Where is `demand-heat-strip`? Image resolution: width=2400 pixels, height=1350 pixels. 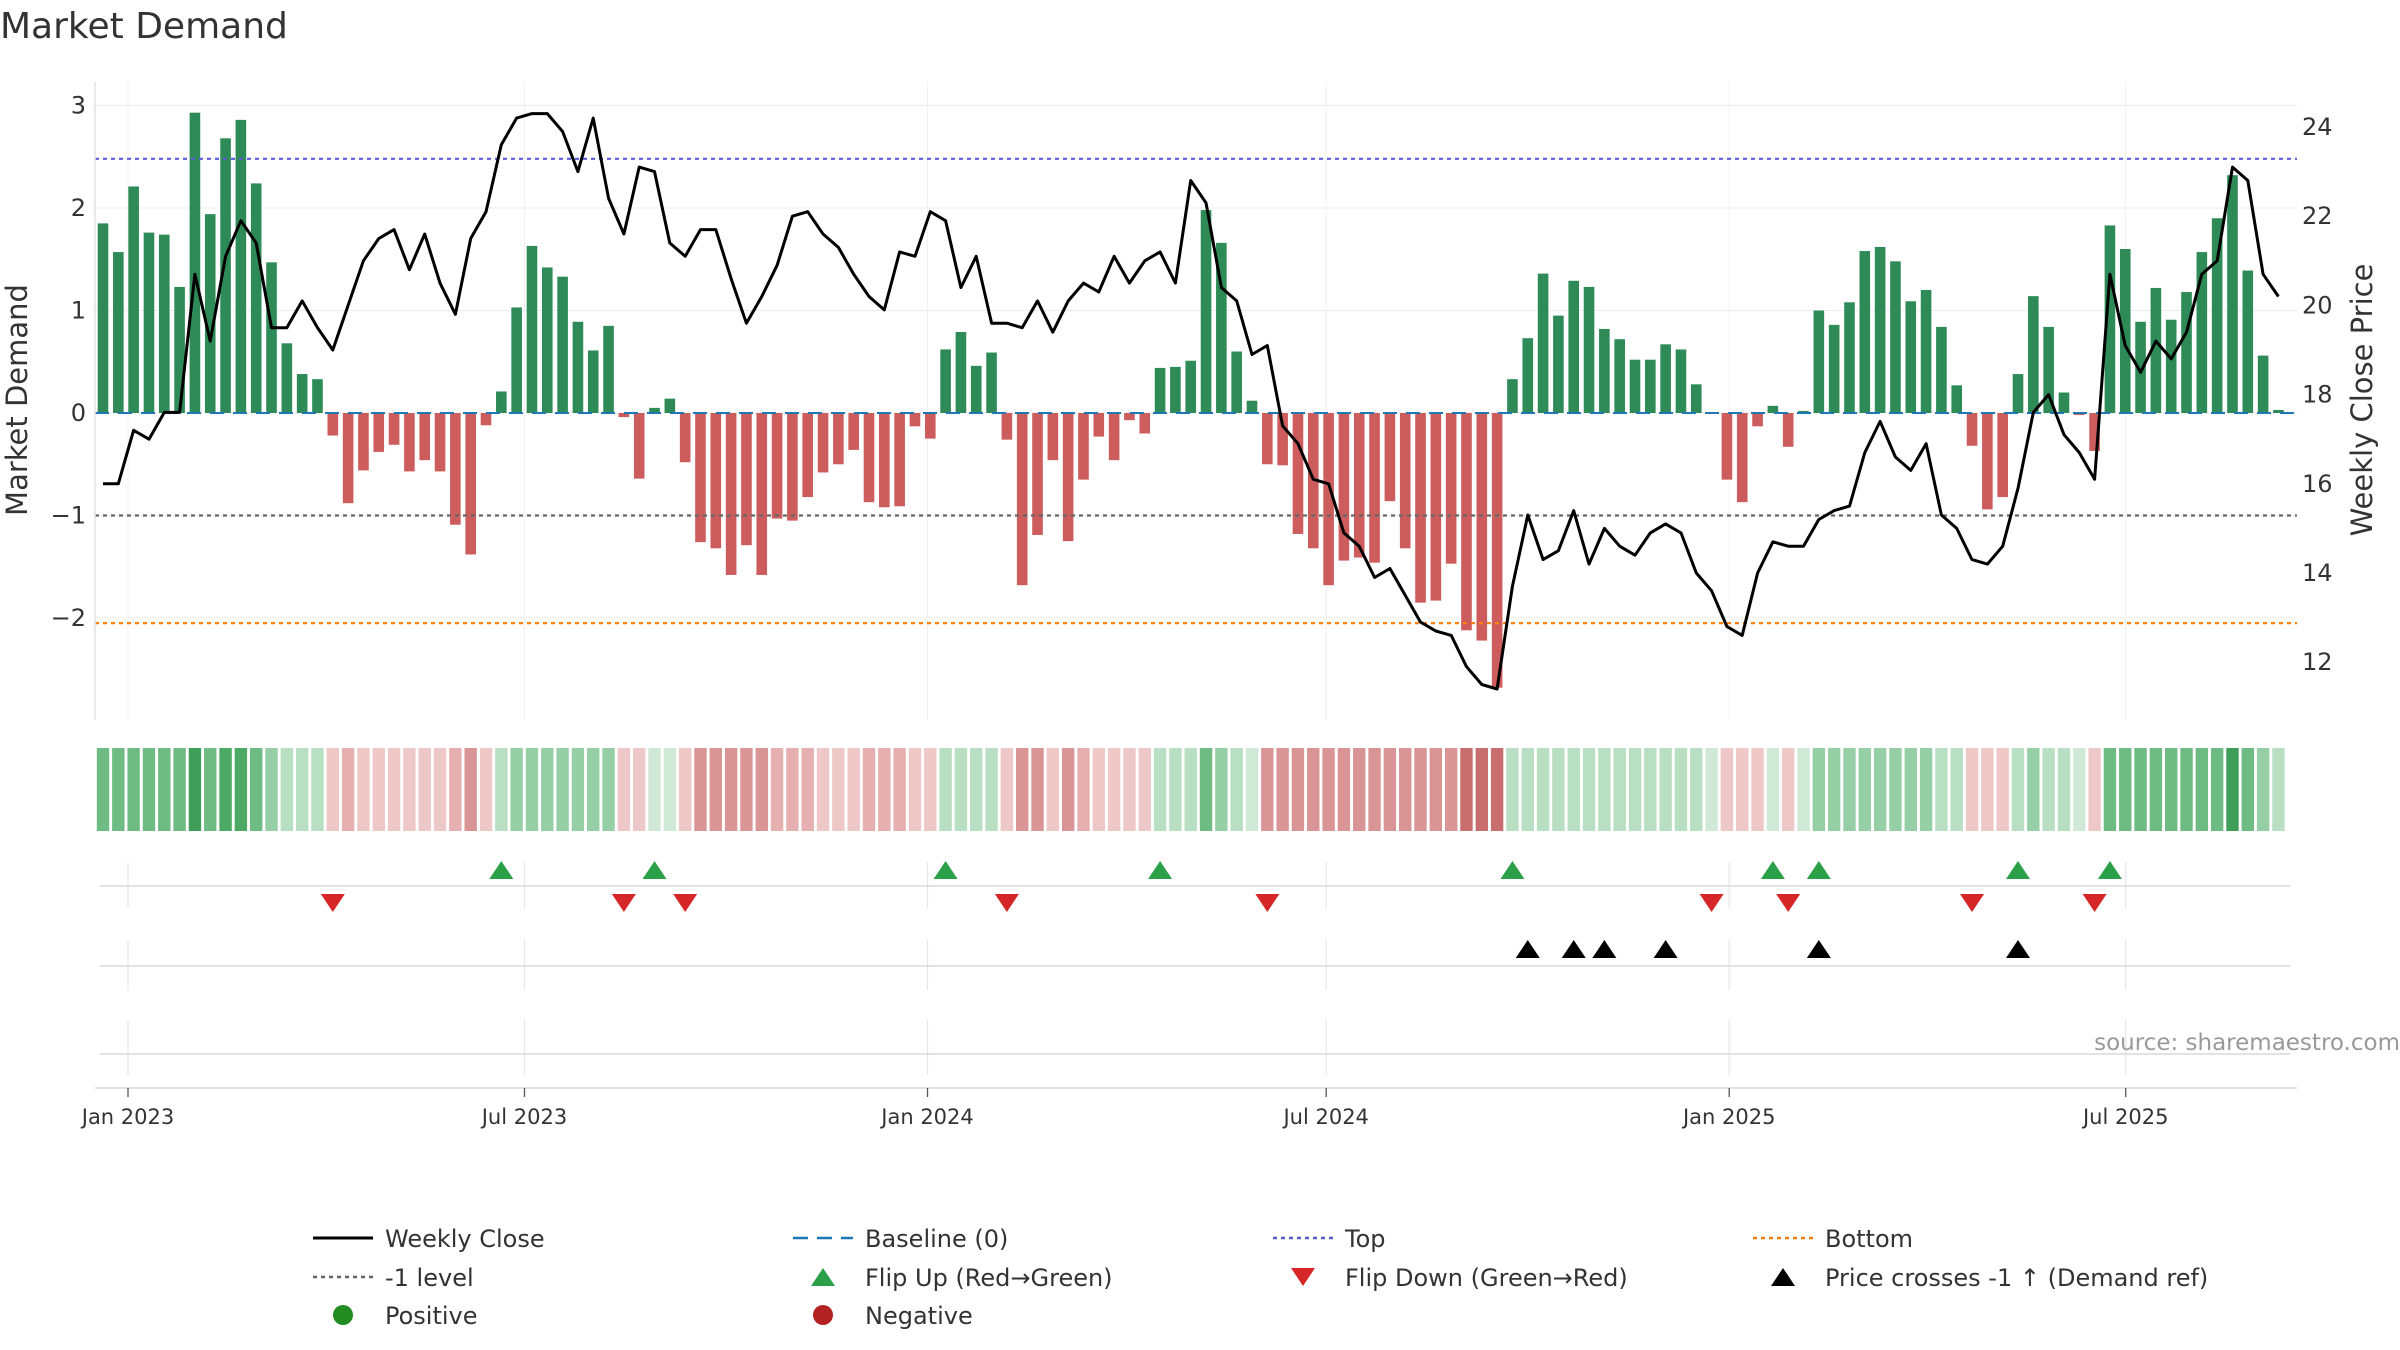 demand-heat-strip is located at coordinates (1190, 789).